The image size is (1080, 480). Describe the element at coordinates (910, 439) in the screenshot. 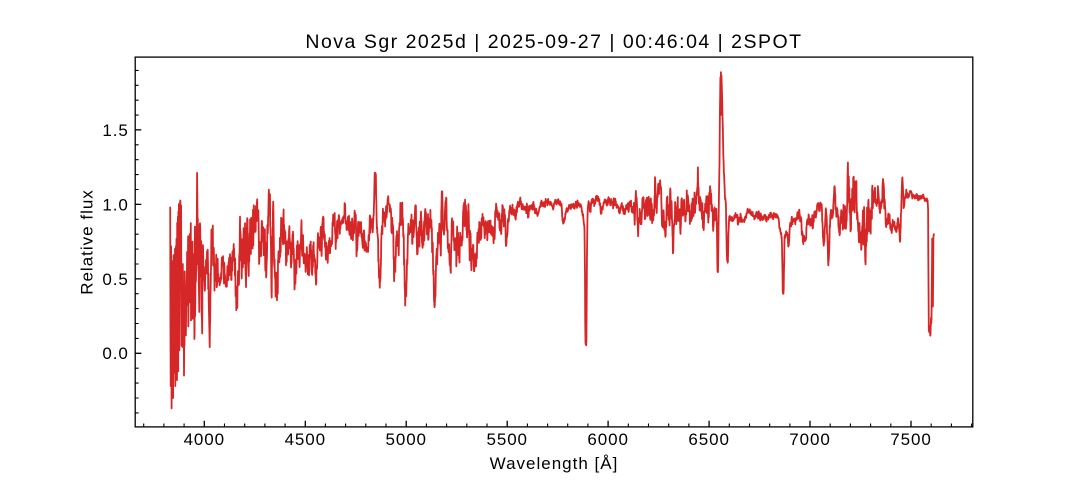

I see `svg-text: 7500` at that location.